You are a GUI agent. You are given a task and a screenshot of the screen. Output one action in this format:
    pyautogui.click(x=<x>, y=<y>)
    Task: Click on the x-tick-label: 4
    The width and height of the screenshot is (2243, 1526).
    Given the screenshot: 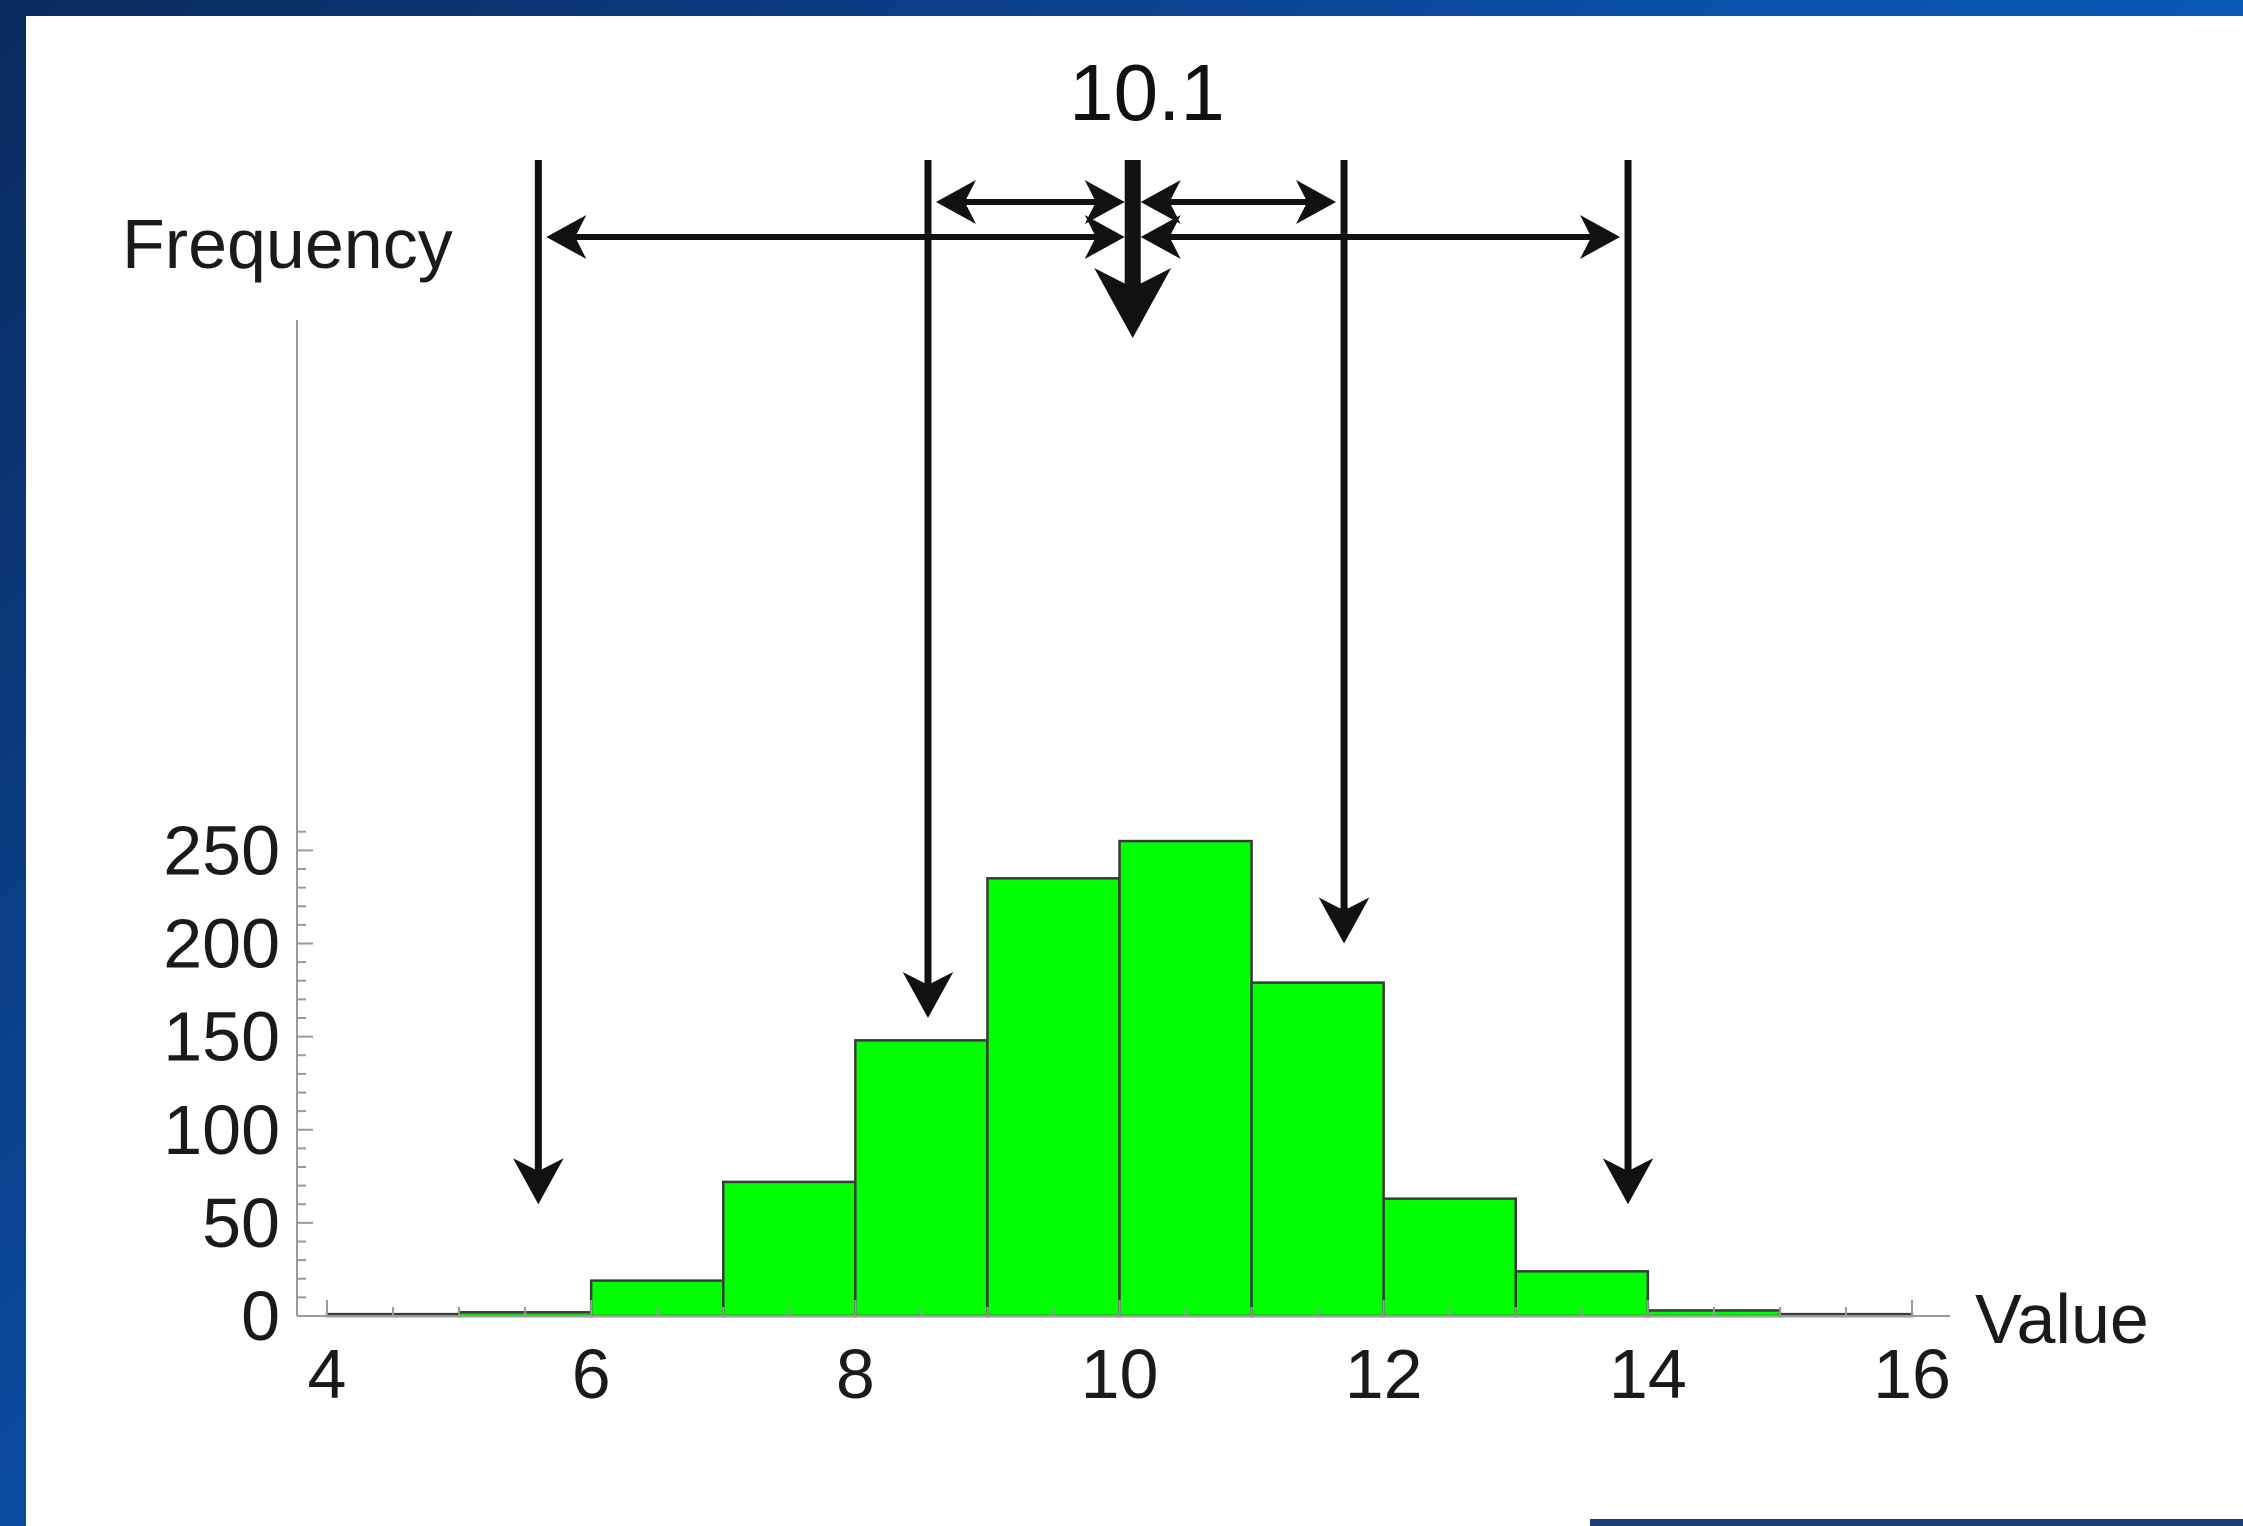 What is the action you would take?
    pyautogui.click(x=327, y=1374)
    